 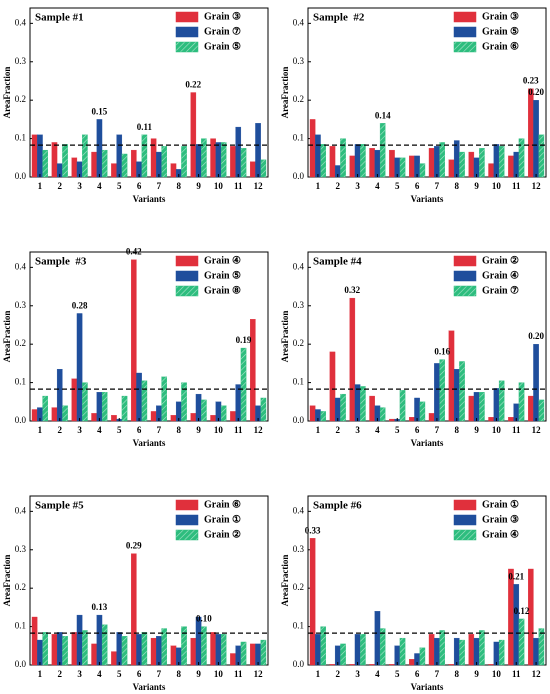 I want to click on x-tick-label: 7, so click(x=159, y=186).